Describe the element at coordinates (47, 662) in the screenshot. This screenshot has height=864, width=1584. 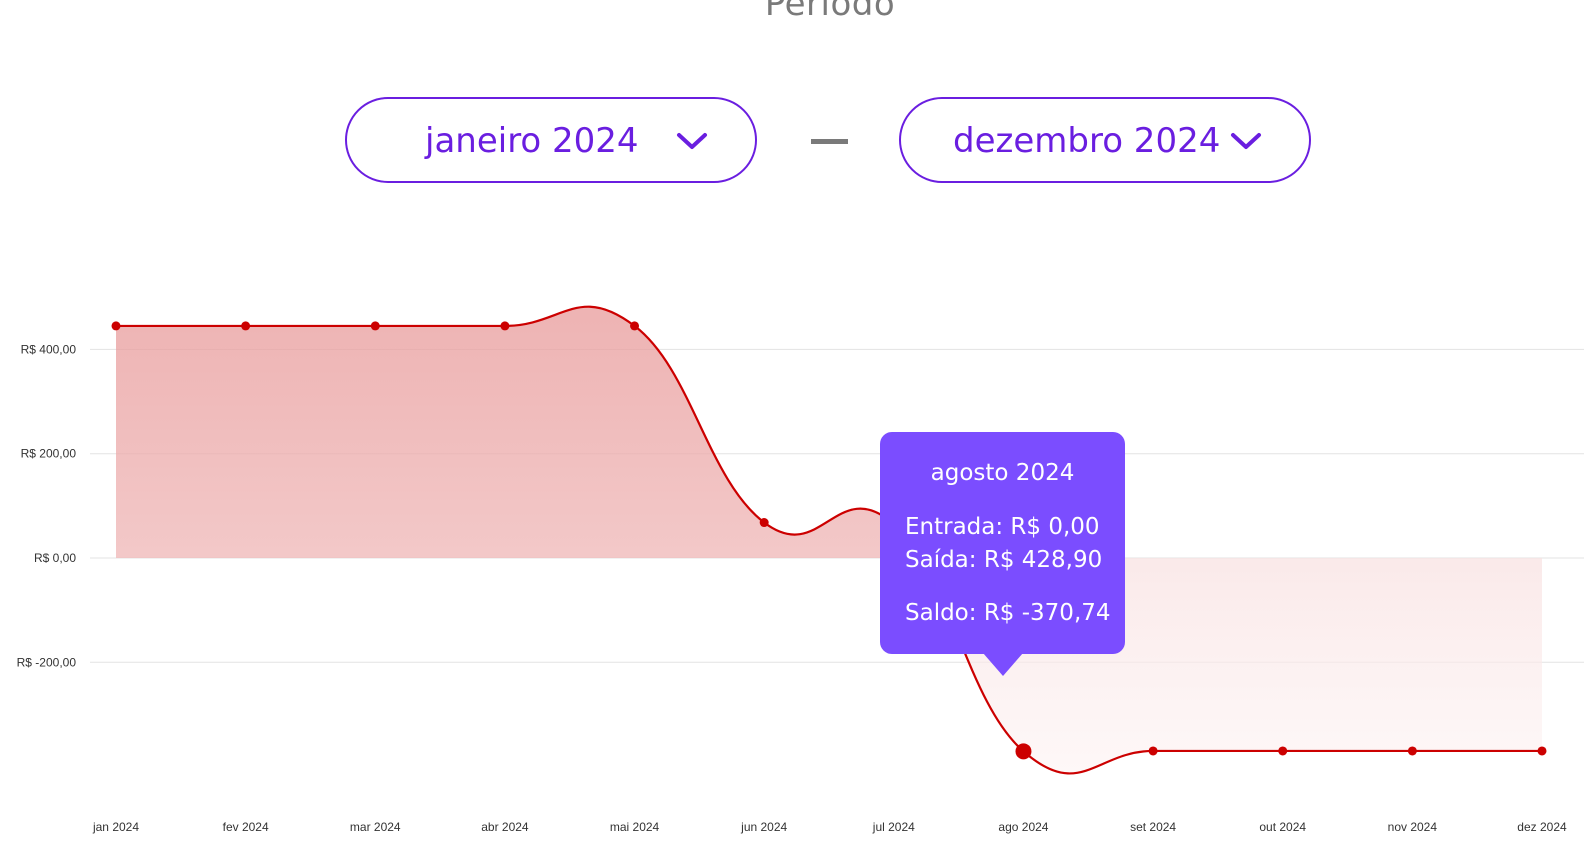
I see `y-tick-label: R$ -200,00` at that location.